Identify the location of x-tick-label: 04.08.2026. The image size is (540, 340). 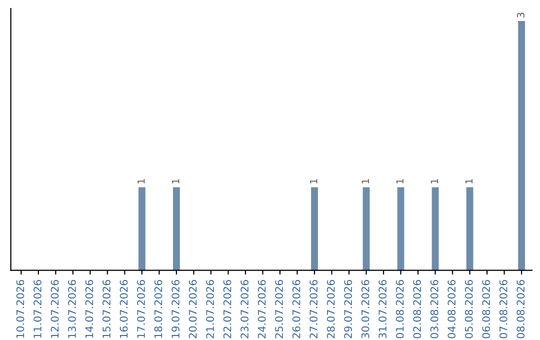
(452, 309).